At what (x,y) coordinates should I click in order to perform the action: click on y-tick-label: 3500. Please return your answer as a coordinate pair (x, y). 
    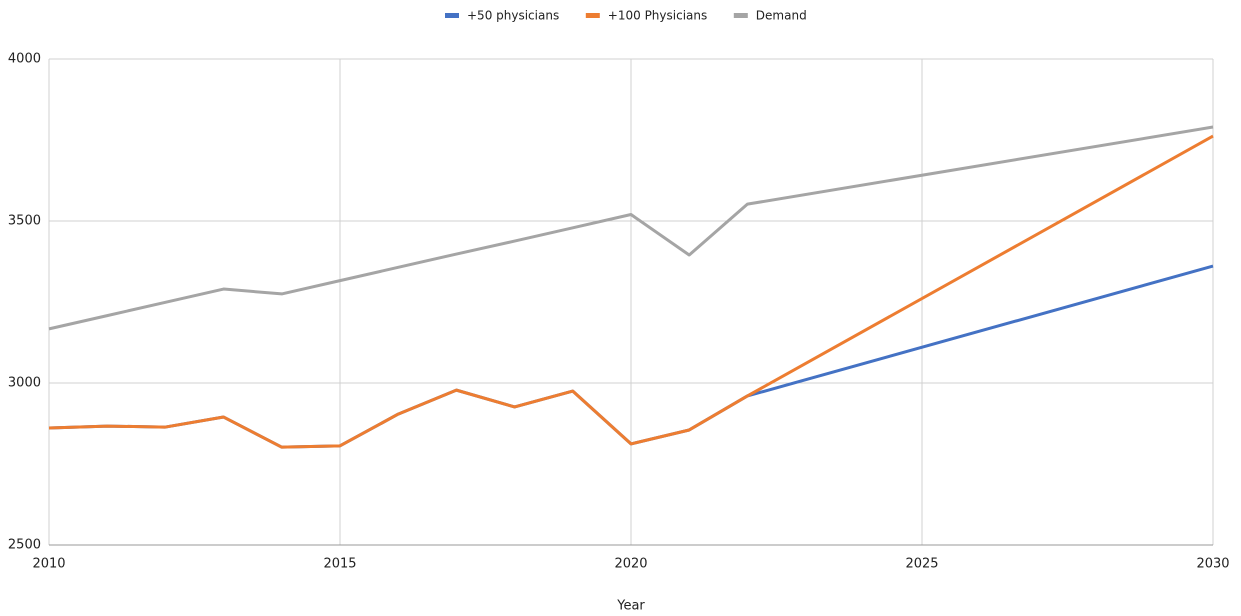
    Looking at the image, I should click on (24, 221).